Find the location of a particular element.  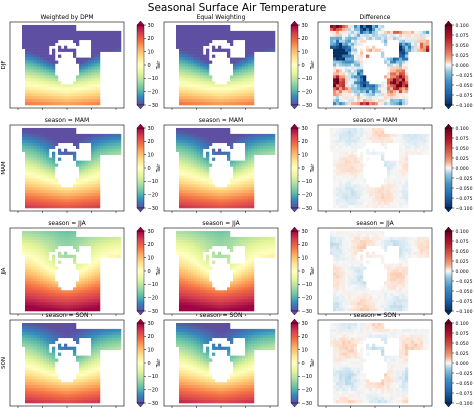

colorbar-mam-2: 30 20 10 0 −10 −20 −30 Tair is located at coordinates (303, 168).